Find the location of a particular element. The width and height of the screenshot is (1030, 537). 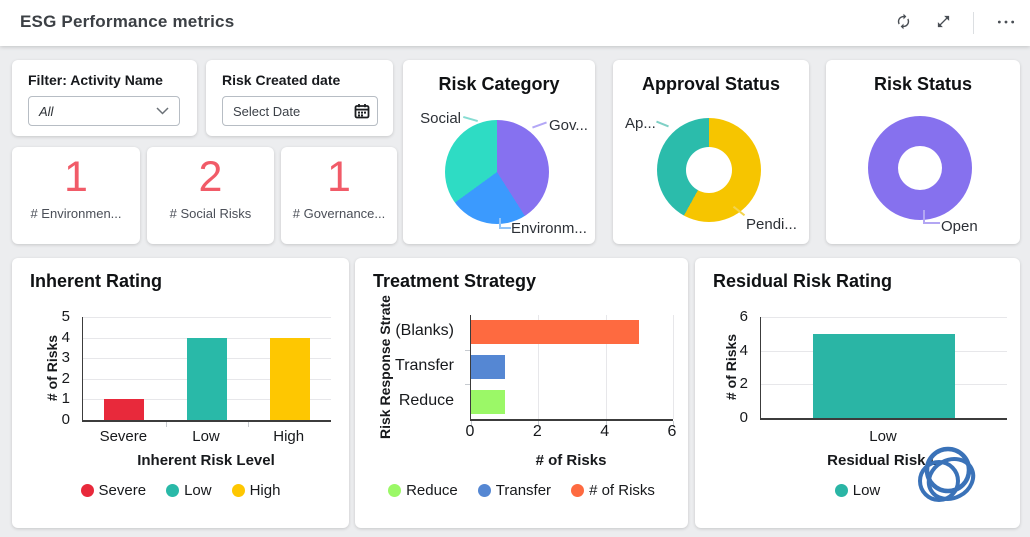

legend-item: # of Risks is located at coordinates (613, 490).